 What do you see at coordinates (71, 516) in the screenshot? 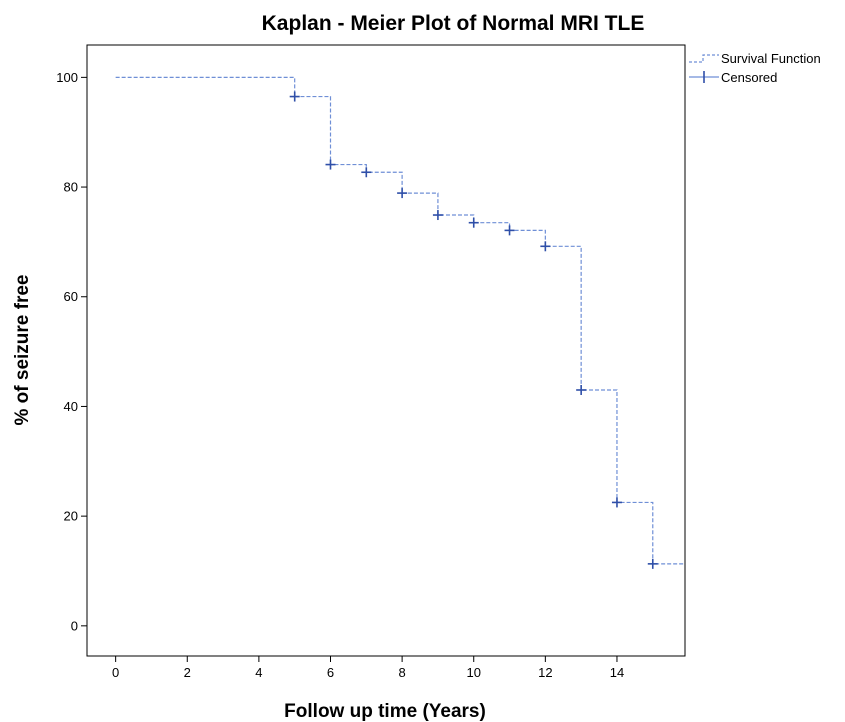
I see `y-tick-label: 20` at bounding box center [71, 516].